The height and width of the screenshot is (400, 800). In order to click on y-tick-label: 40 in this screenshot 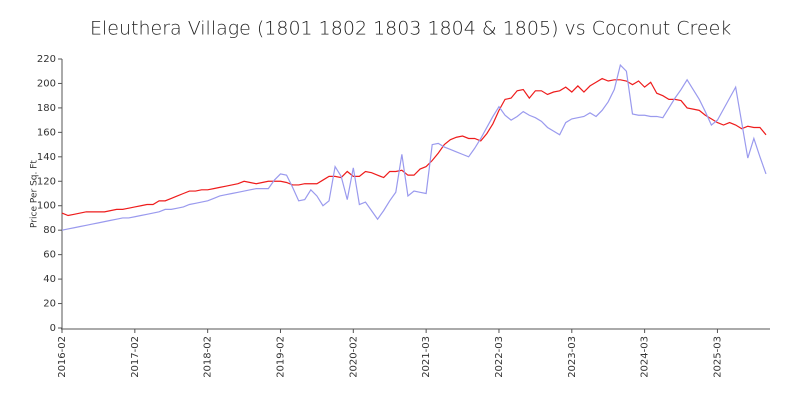, I will do `click(49, 279)`.